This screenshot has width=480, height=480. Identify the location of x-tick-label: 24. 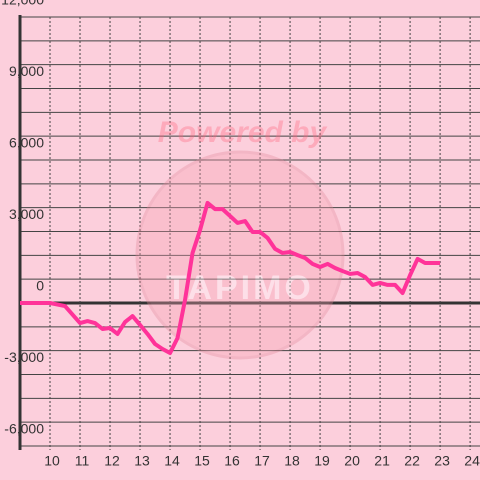
(472, 461).